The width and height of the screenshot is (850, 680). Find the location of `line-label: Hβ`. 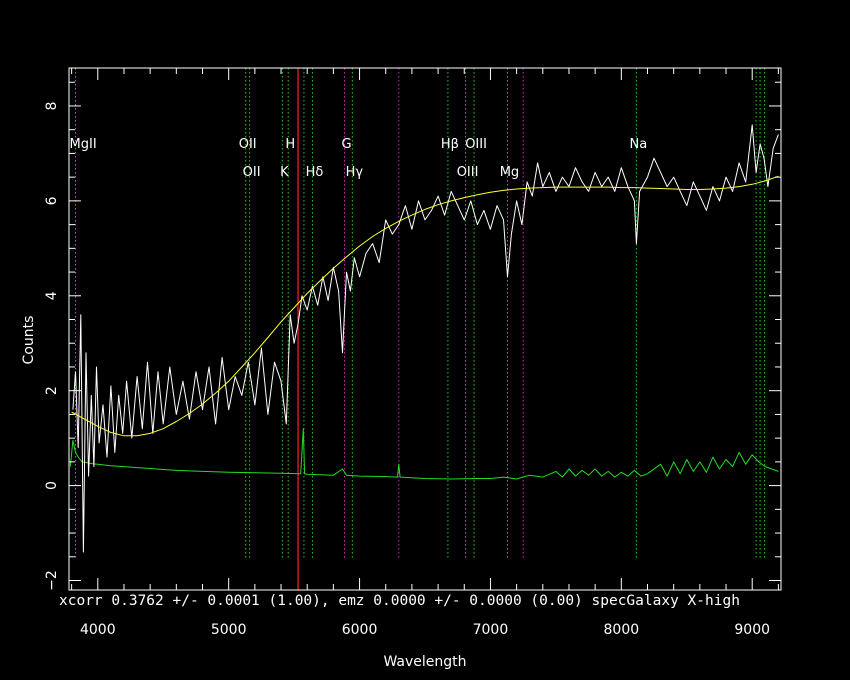

line-label: Hβ is located at coordinates (450, 144).